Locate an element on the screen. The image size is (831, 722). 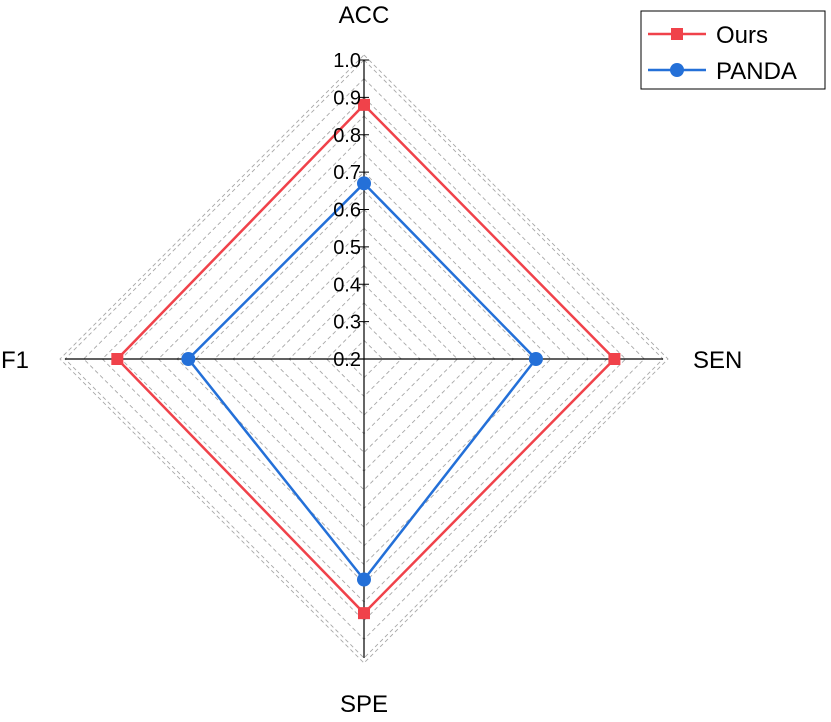
tick-label: 0.9 is located at coordinates (347, 98).